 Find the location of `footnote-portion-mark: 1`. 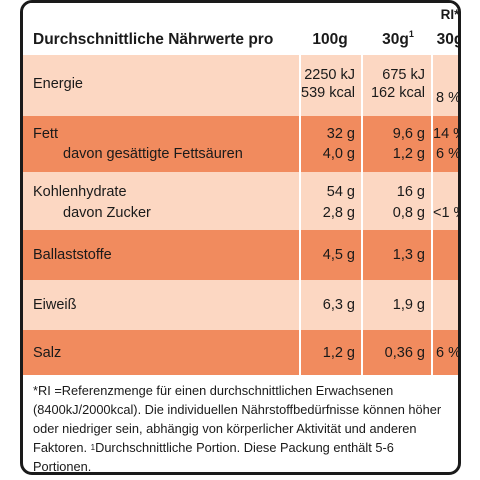

footnote-portion-mark: 1 is located at coordinates (93, 447).